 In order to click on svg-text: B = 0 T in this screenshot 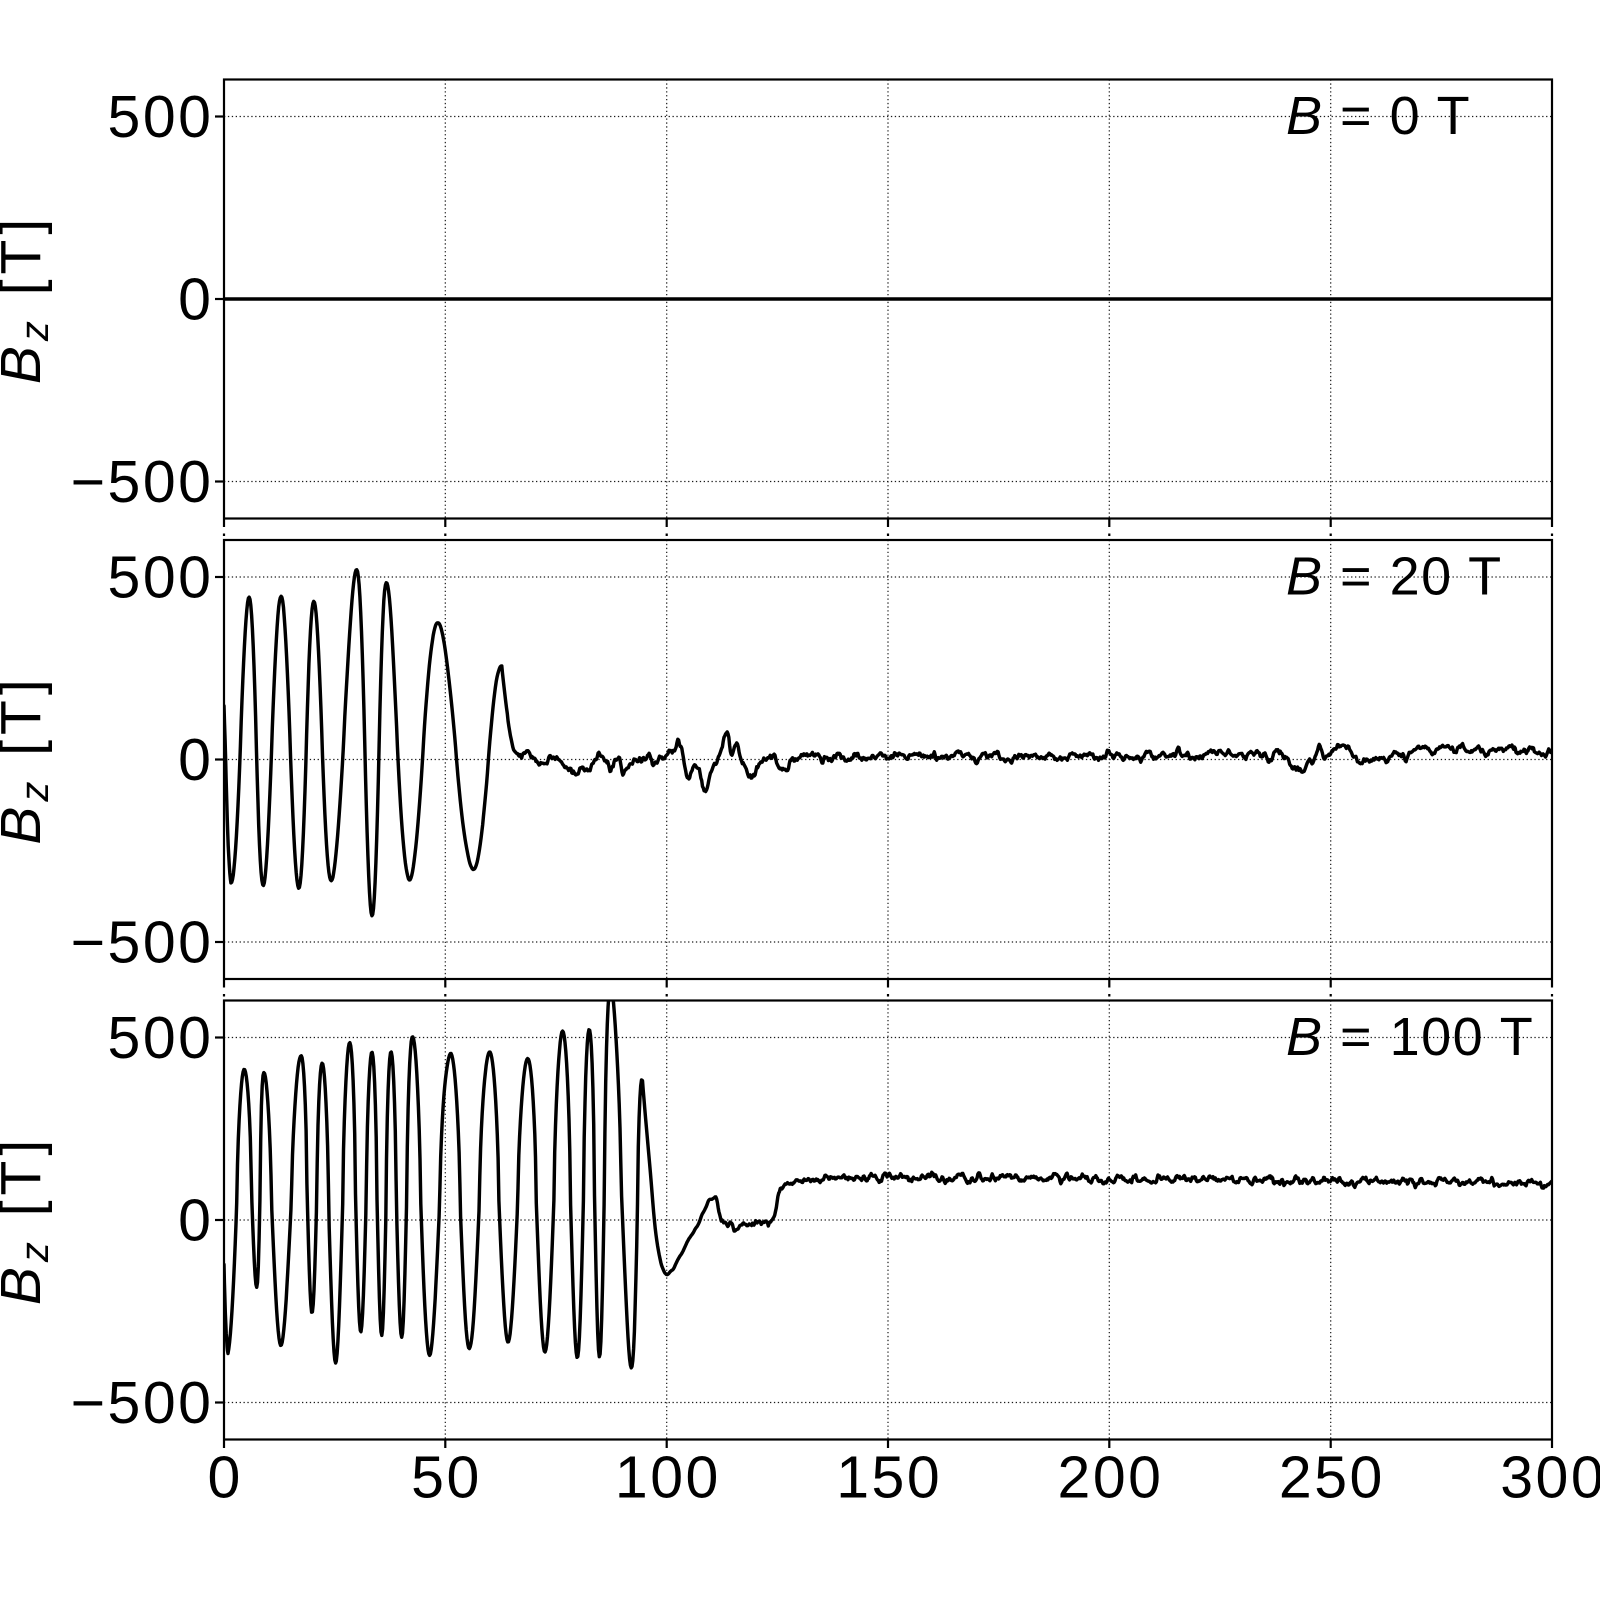, I will do `click(1378, 116)`.